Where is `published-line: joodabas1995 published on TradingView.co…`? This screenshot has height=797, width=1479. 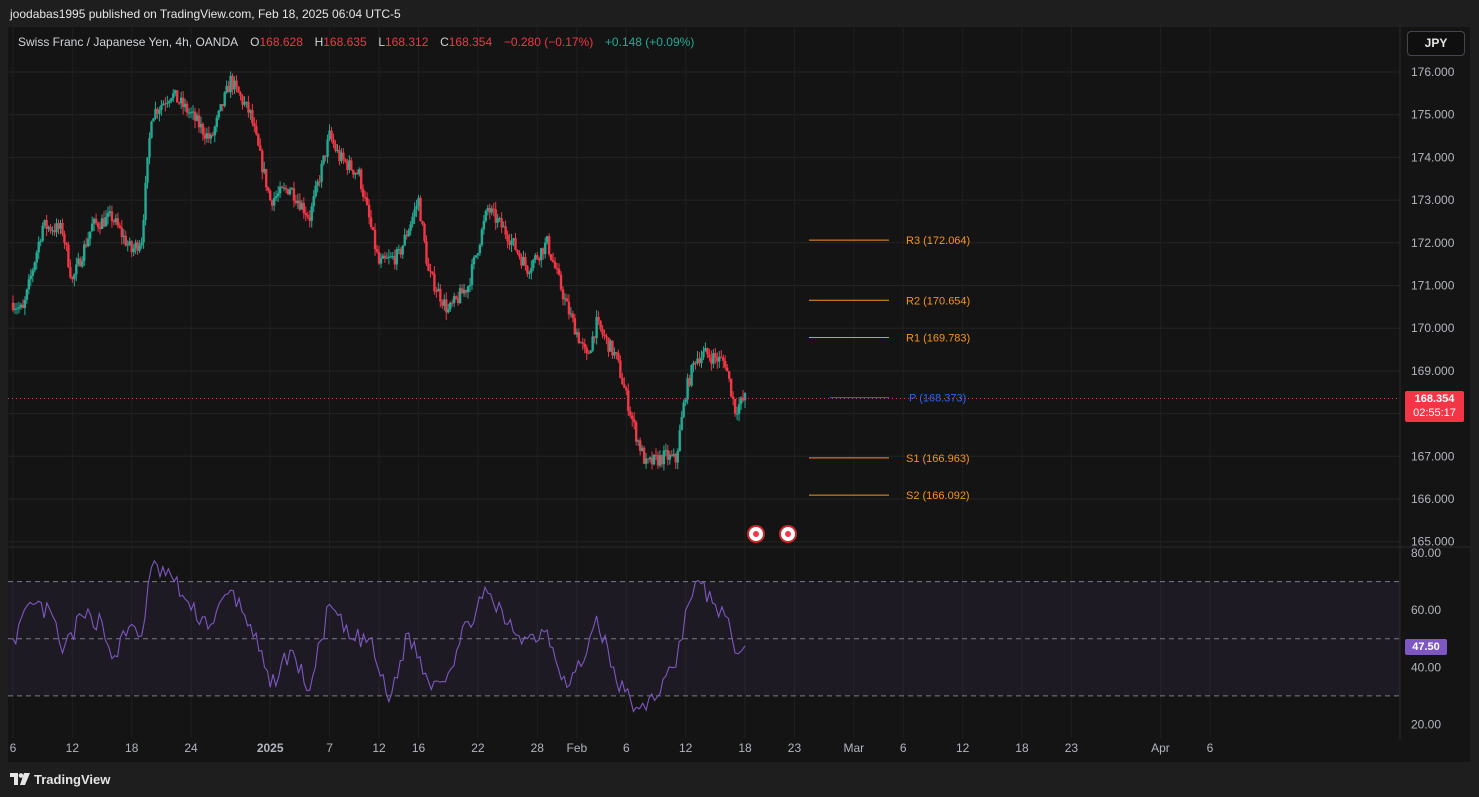
published-line: joodabas1995 published on TradingView.co… is located at coordinates (205, 14).